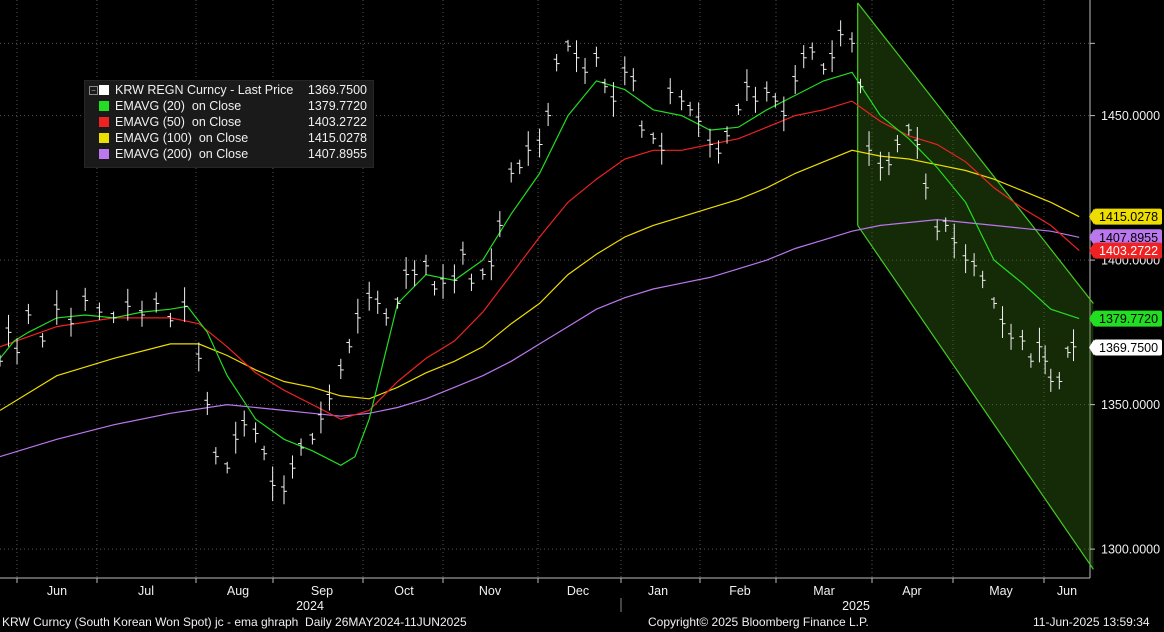 Image resolution: width=1164 pixels, height=632 pixels. What do you see at coordinates (337, 154) in the screenshot?
I see `legend-value: 1407.8955` at bounding box center [337, 154].